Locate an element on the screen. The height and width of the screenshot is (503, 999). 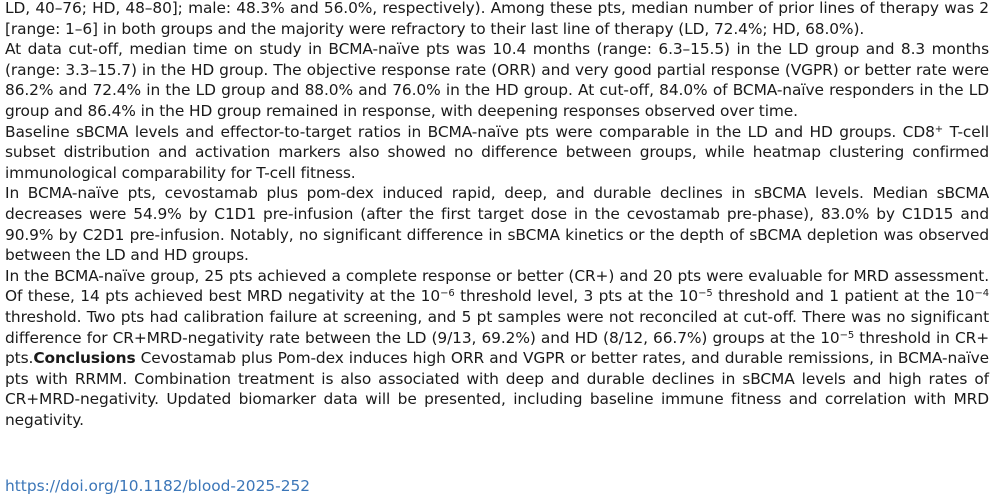
doi-link: https://doi.org/10.1182/blood-2025-252 is located at coordinates (158, 486).